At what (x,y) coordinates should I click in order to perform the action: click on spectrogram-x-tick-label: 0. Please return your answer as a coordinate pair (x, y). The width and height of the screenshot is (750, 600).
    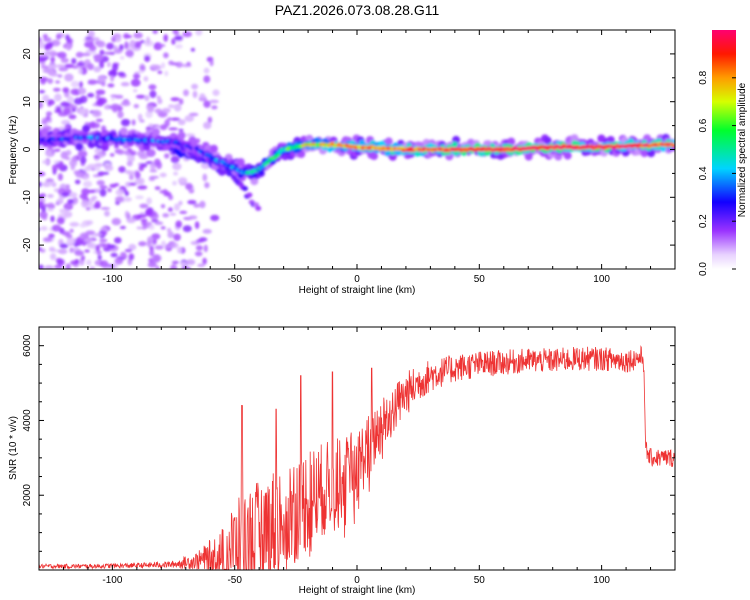
    Looking at the image, I should click on (357, 279).